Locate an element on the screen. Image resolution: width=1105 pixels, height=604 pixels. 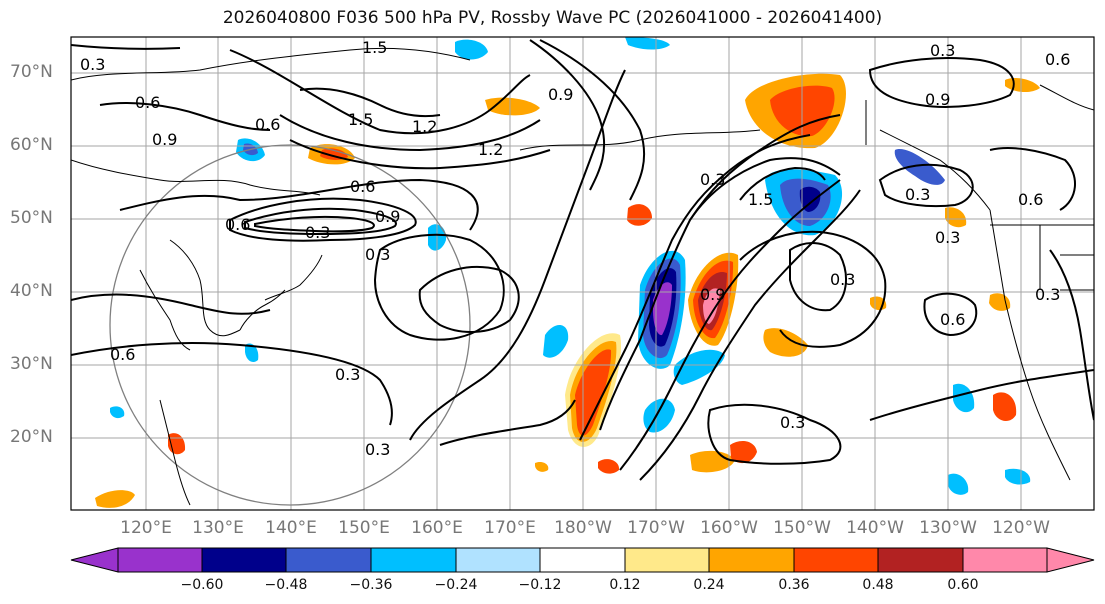
lon-label: 150°W is located at coordinates (802, 528).